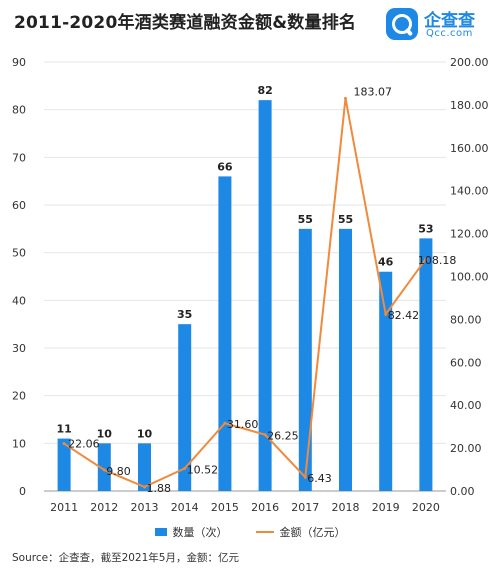 Image resolution: width=500 pixels, height=569 pixels. I want to click on line-value-label: 31.60, so click(243, 424).